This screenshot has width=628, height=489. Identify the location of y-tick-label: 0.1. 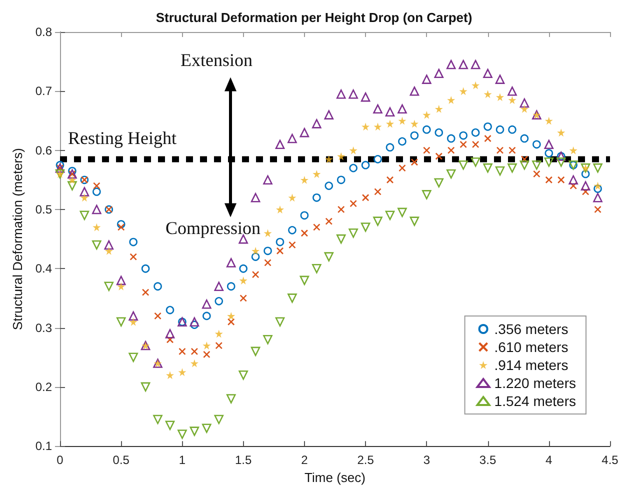
(43, 446).